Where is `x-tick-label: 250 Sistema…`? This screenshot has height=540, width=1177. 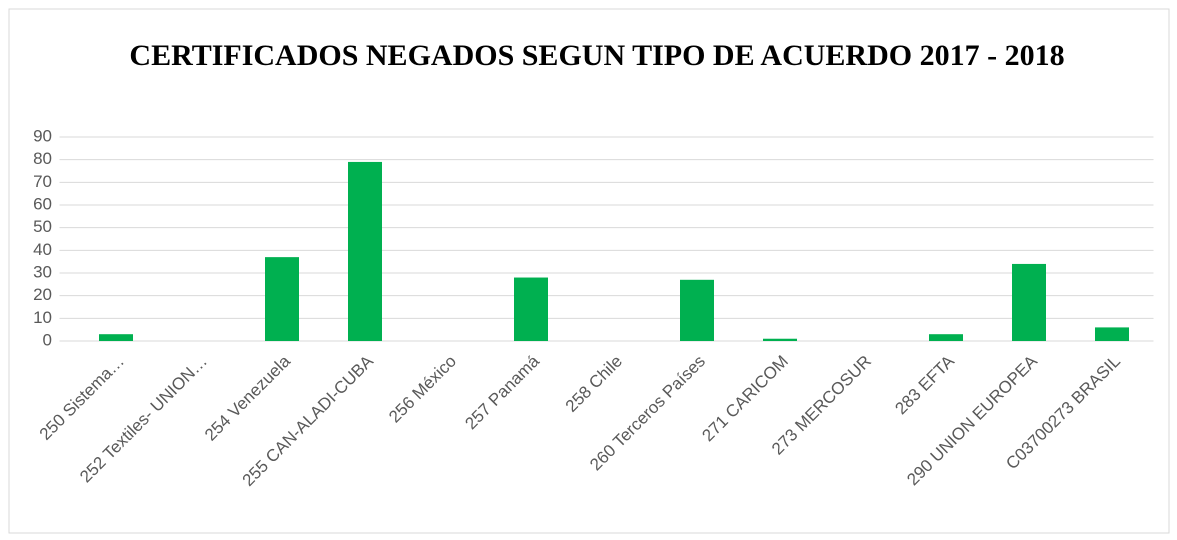
x-tick-label: 250 Sistema… is located at coordinates (82, 398).